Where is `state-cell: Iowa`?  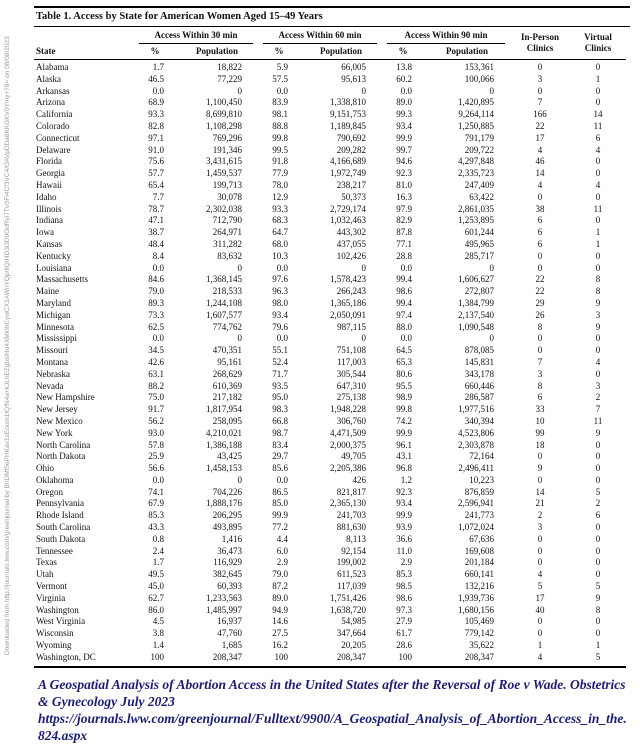
state-cell: Iowa is located at coordinates (45, 232).